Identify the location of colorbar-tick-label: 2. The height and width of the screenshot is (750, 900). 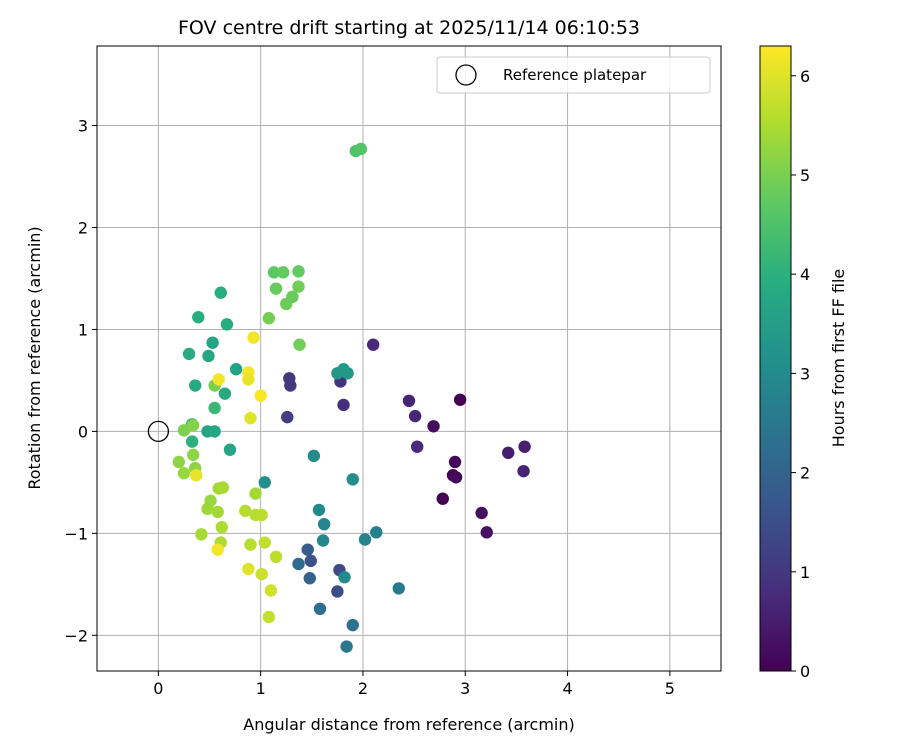
(805, 473).